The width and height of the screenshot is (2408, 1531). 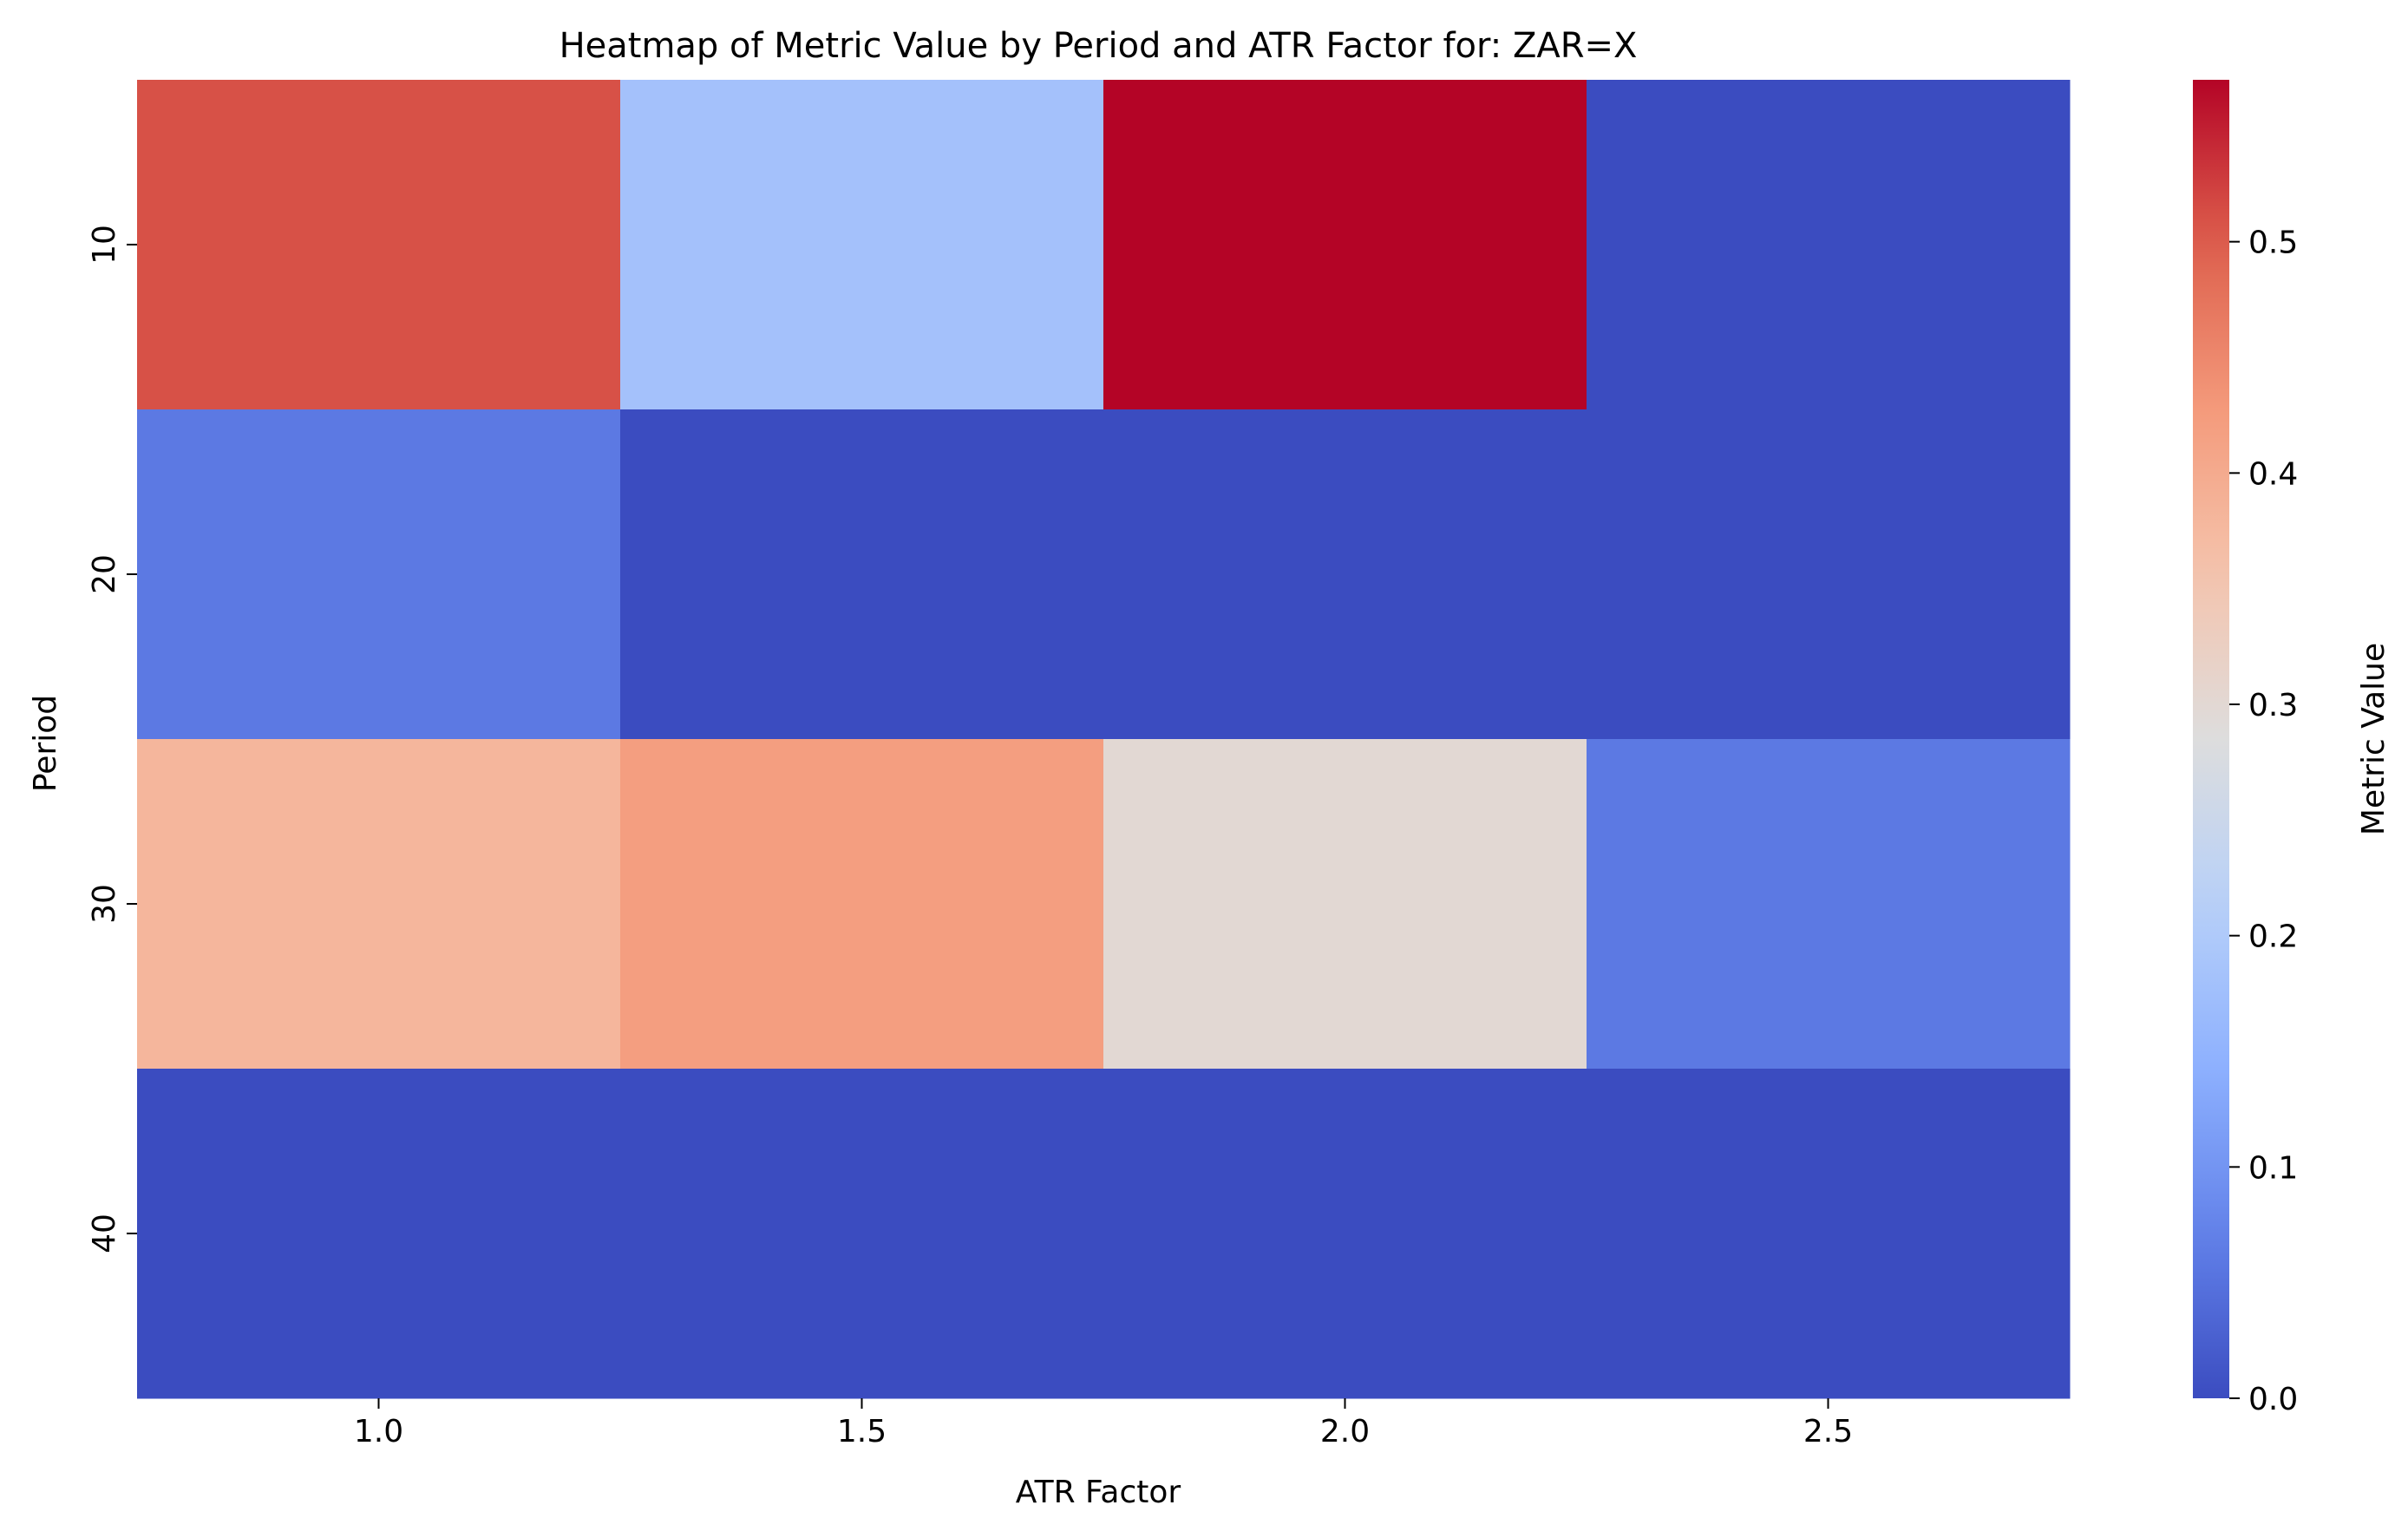 I want to click on x-axis-label: ATR Factor, so click(x=1098, y=1492).